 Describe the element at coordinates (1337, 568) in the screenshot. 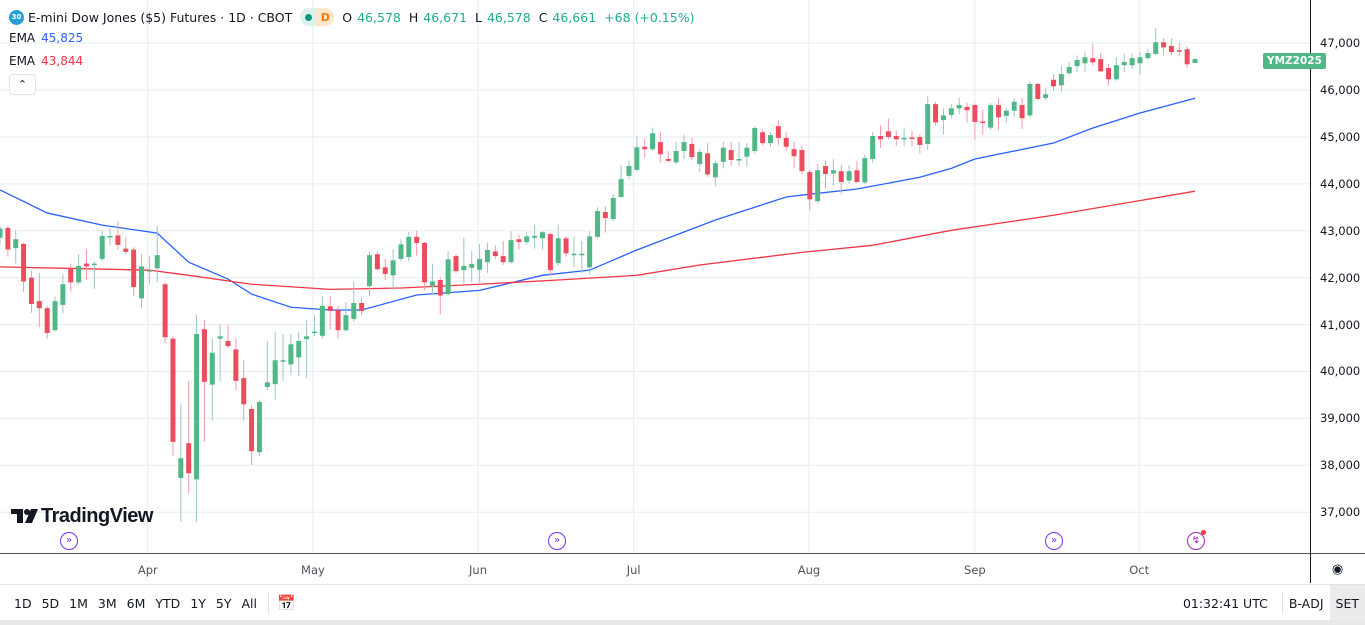

I see `axis-settings-button: ◉` at that location.